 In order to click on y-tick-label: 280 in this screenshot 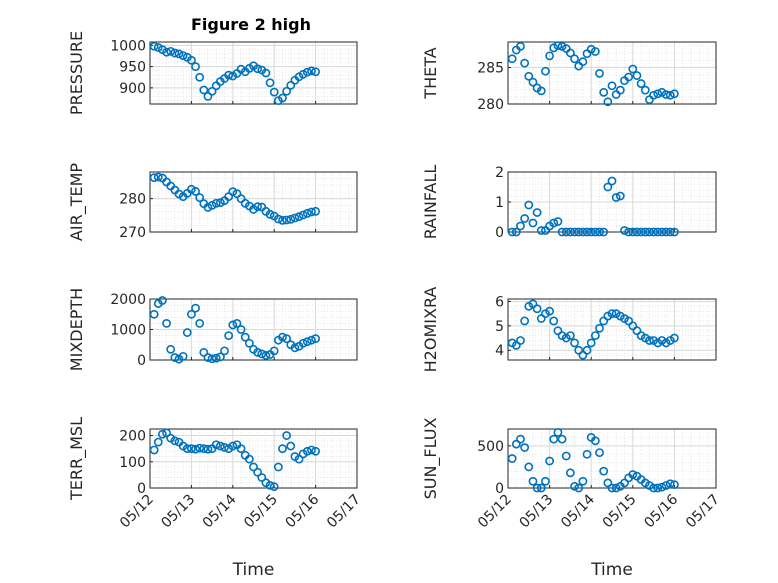, I will do `click(132, 200)`.